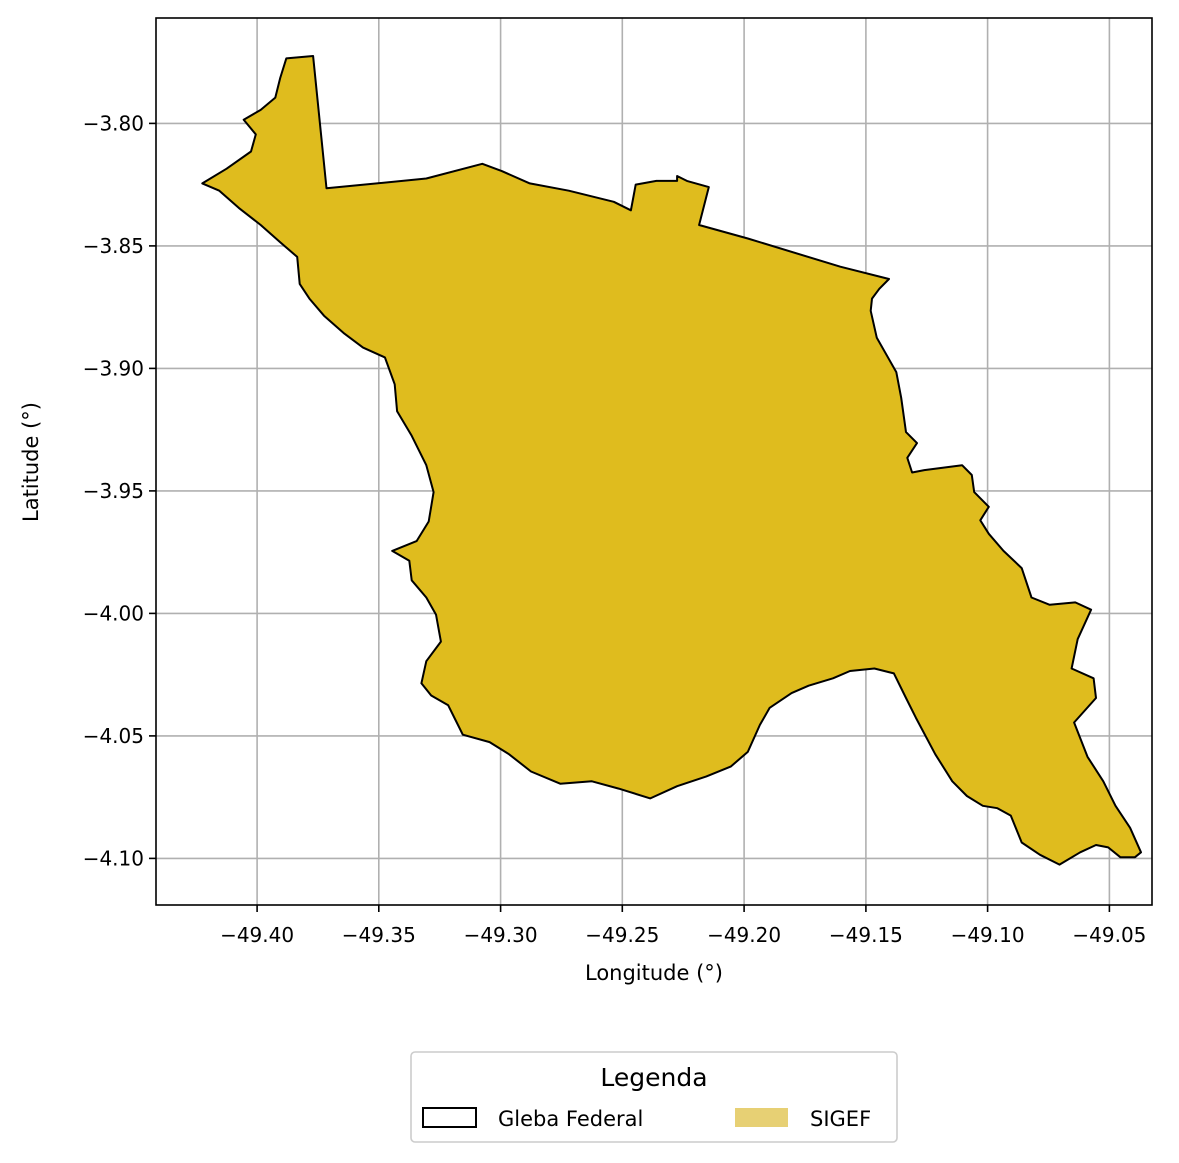 Image resolution: width=1179 pixels, height=1163 pixels. What do you see at coordinates (570, 1119) in the screenshot?
I see `legend-label-gleba-federal: Gleba Federal` at bounding box center [570, 1119].